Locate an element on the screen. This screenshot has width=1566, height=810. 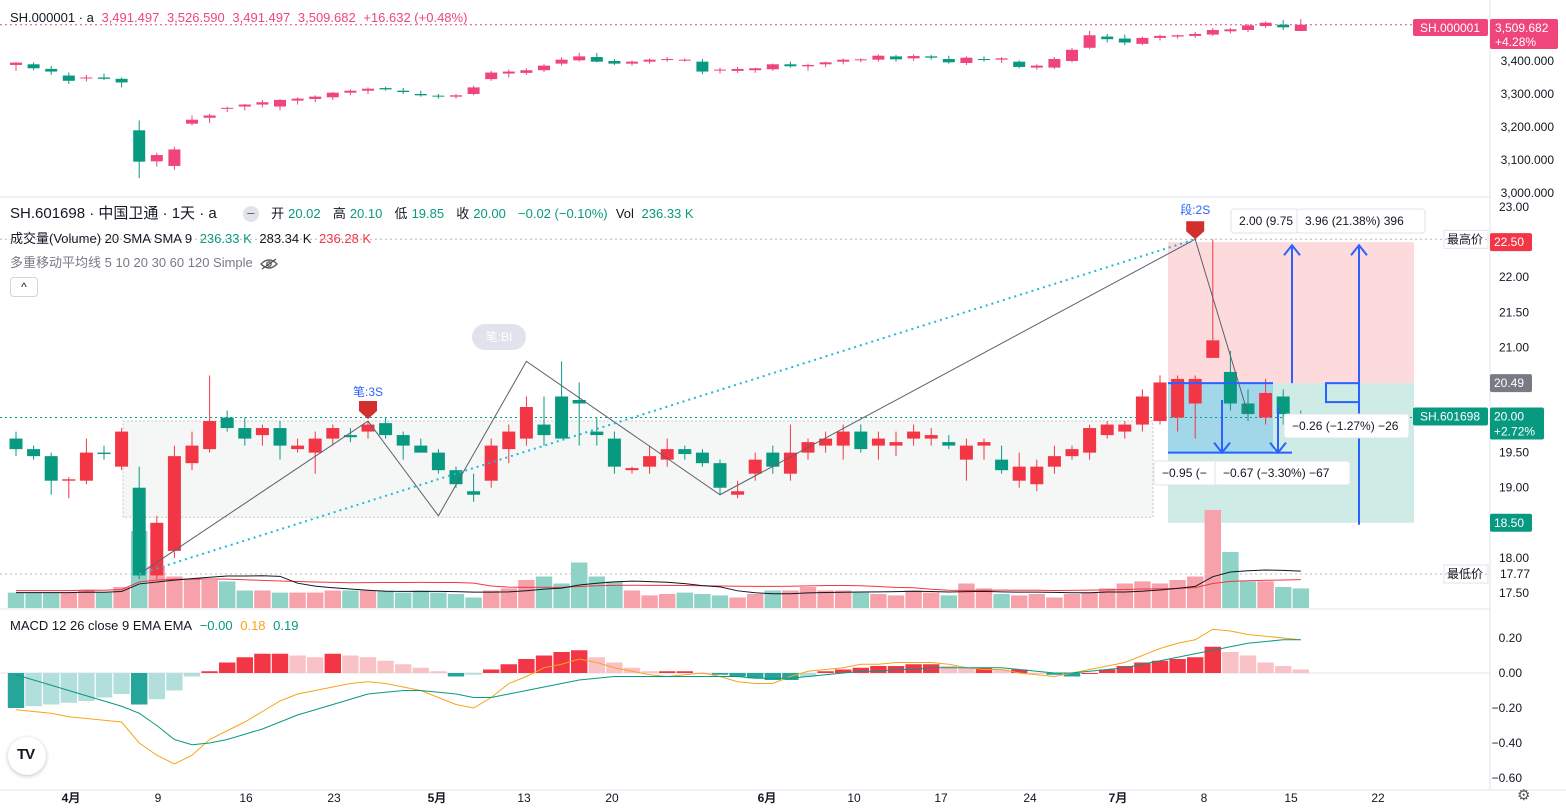
macd-legend-title: MACD 12 26 close 9 EMA EMA is located at coordinates (101, 625).